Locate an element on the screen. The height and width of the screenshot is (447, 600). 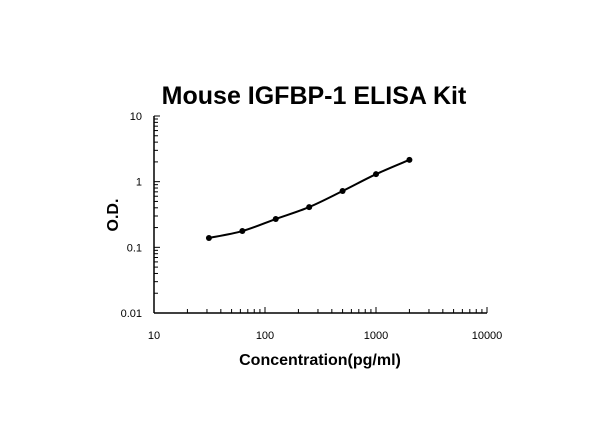
x-tick-label: 10 is located at coordinates (154, 336).